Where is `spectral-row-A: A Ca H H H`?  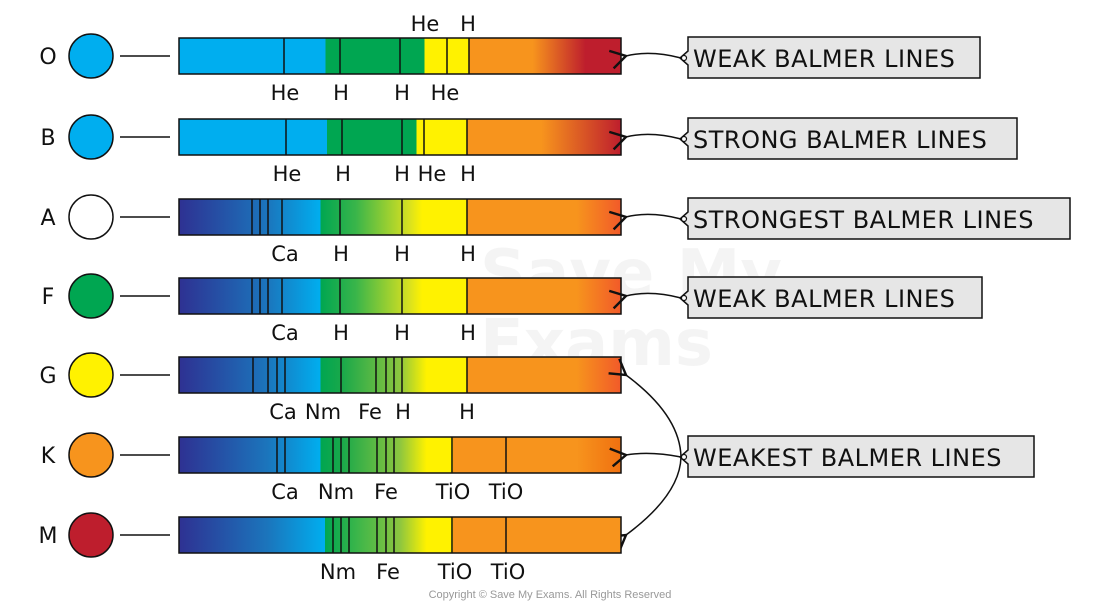 spectral-row-A: A Ca H H H is located at coordinates (331, 230).